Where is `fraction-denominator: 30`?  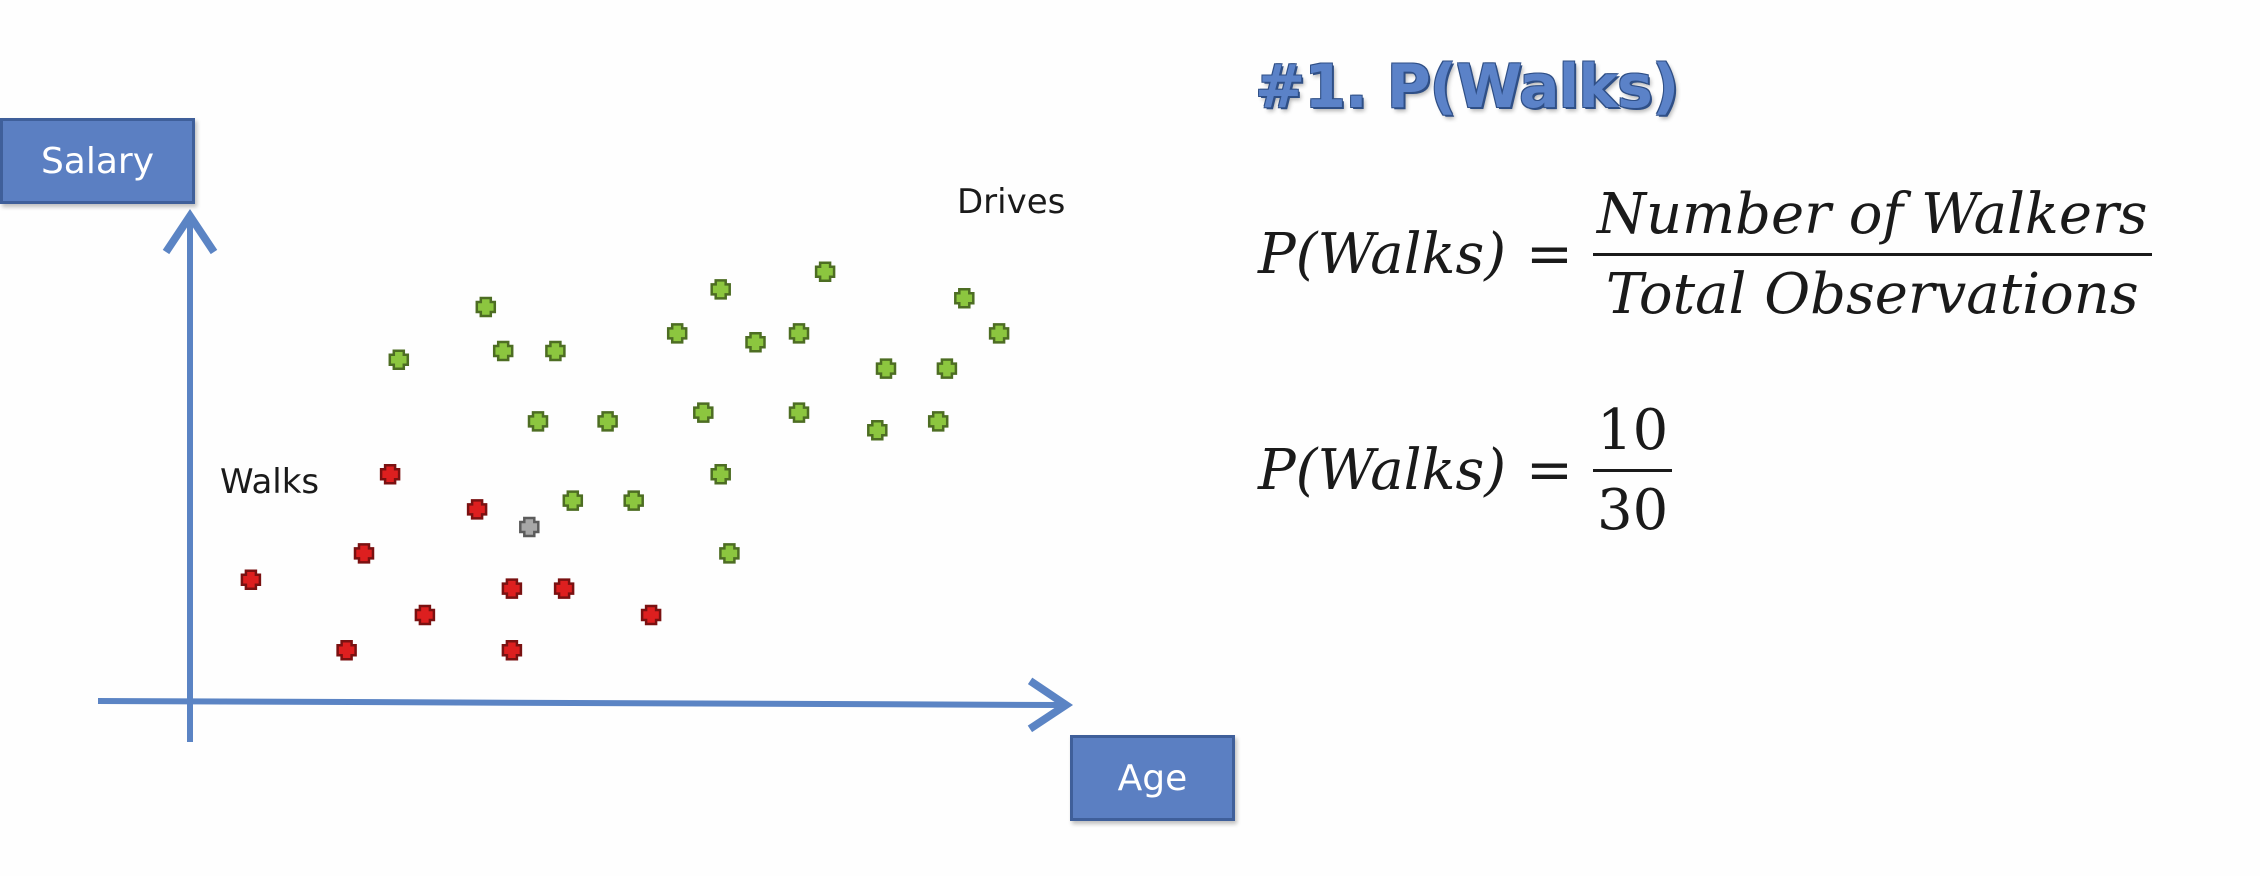
fraction-denominator: 30 is located at coordinates (1632, 510).